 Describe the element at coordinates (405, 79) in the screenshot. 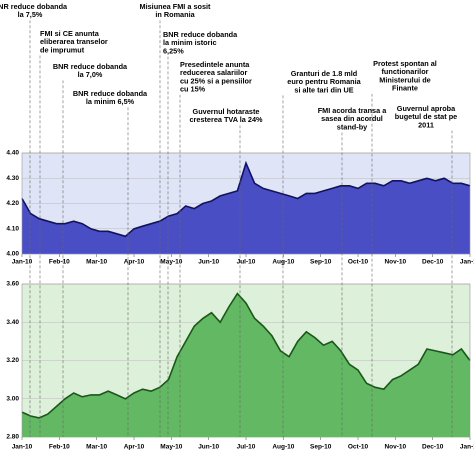

I see `annotation-line-text: Ministerului de` at that location.